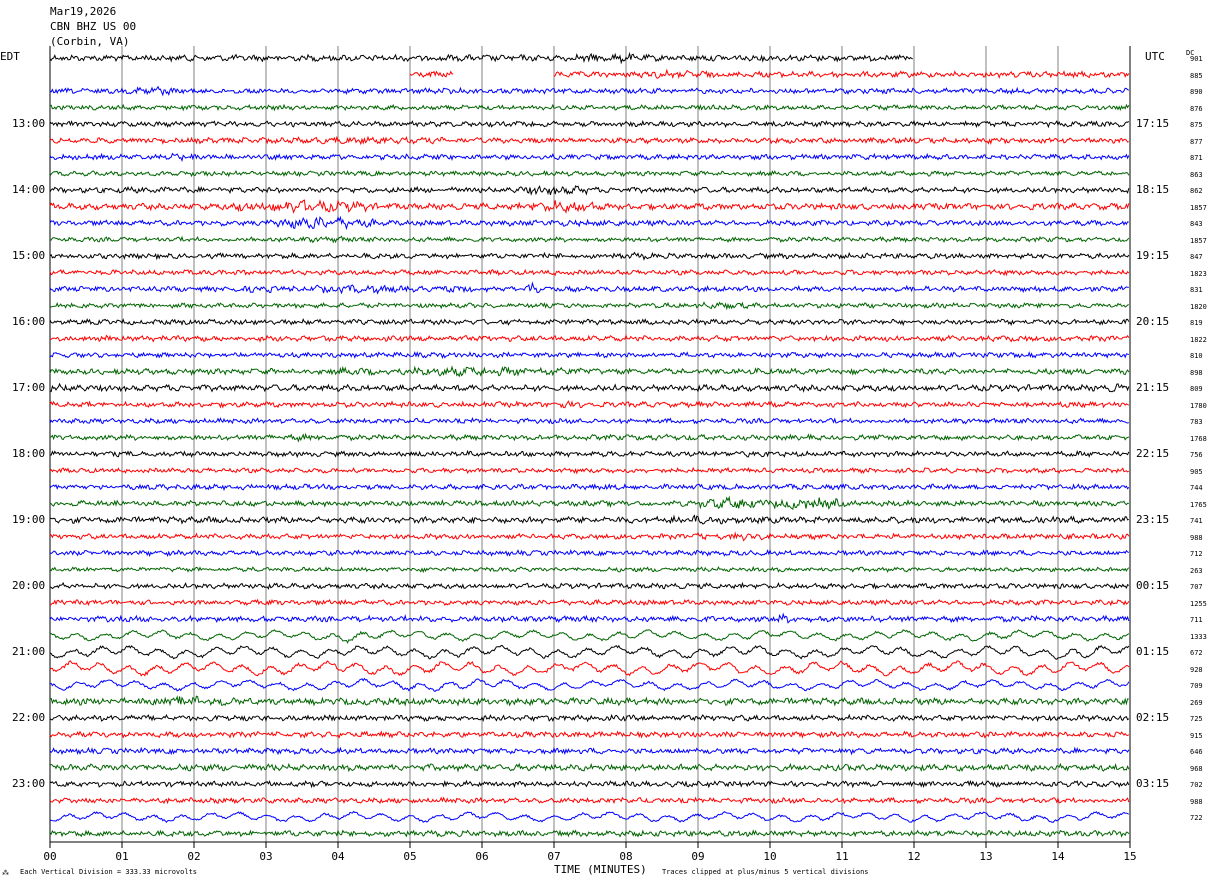 This screenshot has width=1210, height=886. I want to click on dc-offset-value: 863, so click(1196, 174).